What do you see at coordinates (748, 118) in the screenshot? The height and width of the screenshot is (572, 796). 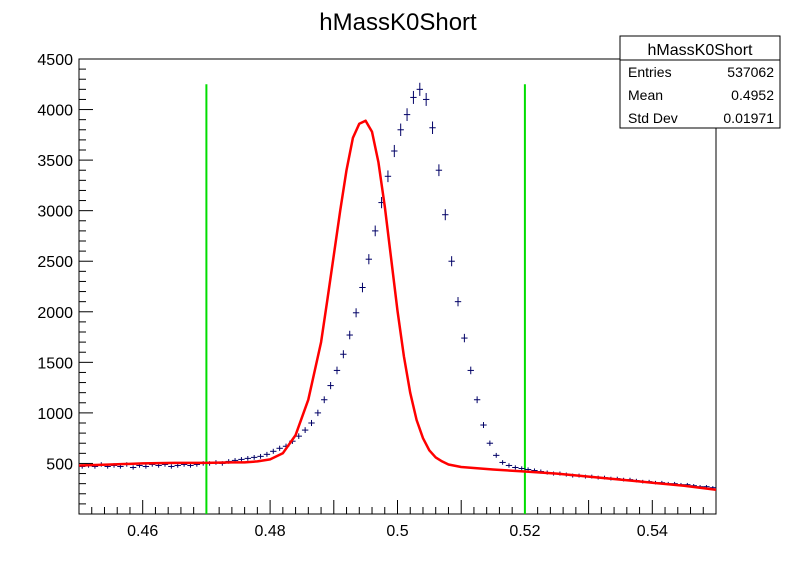 I see `stats-stddev-value: 0.01971` at bounding box center [748, 118].